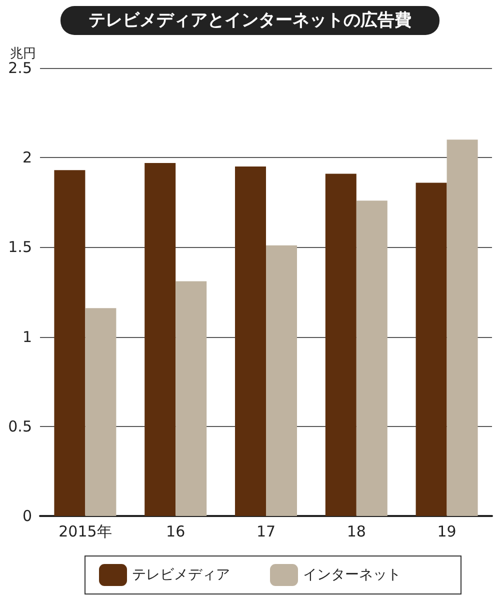  Describe the element at coordinates (181, 575) in the screenshot. I see `legend-label: テレビメディア` at that location.